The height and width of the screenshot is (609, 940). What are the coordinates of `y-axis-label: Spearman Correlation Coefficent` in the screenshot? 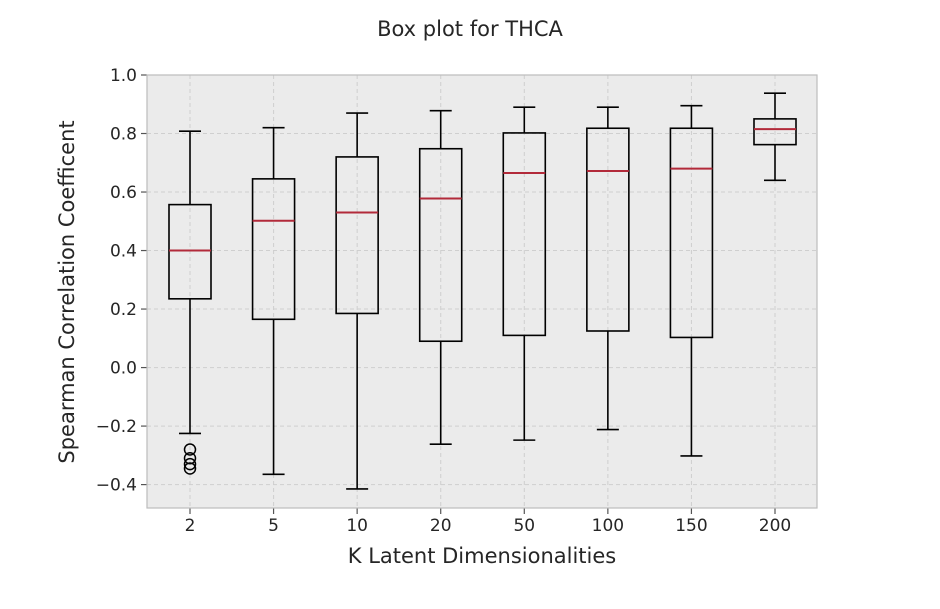 It's located at (67, 291).